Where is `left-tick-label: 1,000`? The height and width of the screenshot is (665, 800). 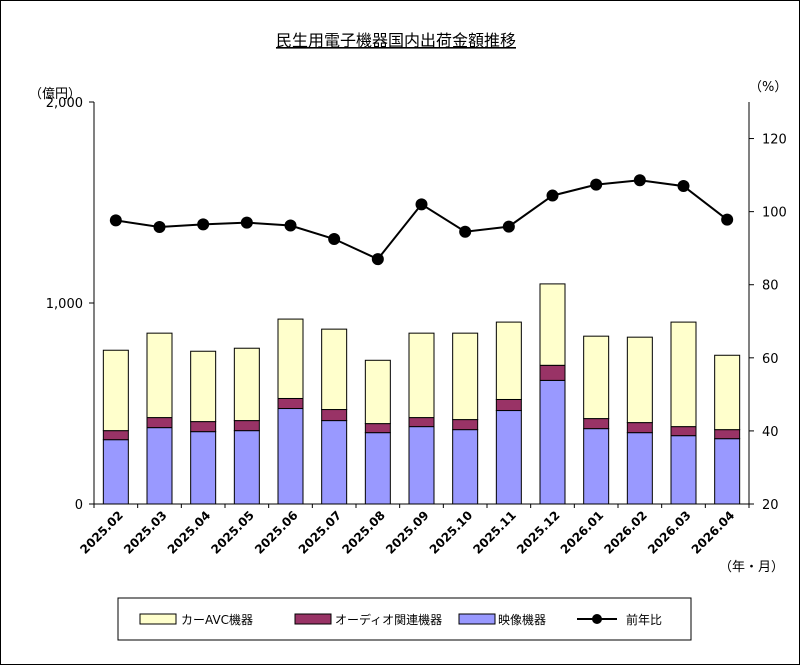 left-tick-label: 1,000 is located at coordinates (64, 304).